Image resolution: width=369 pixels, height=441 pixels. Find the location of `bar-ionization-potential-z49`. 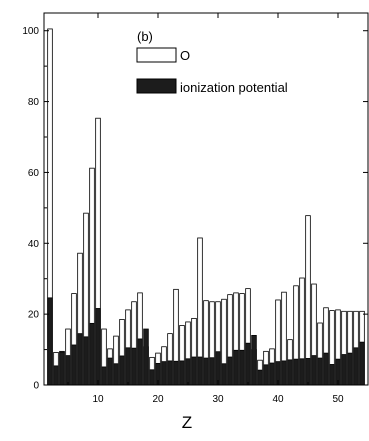

bar-ionization-potential-z49 is located at coordinates (332, 375).